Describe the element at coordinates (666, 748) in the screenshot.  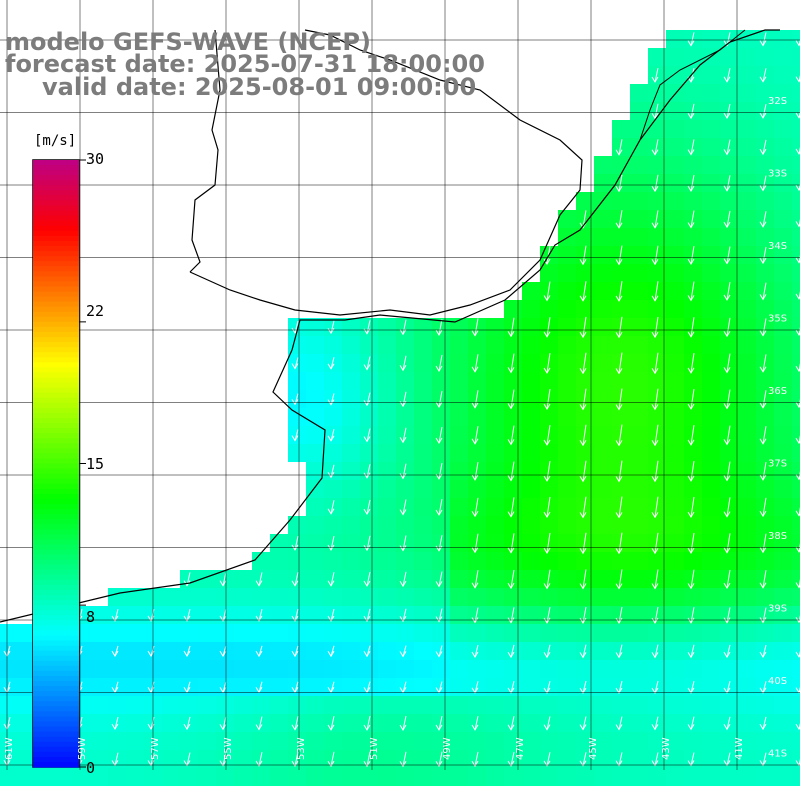
I see `lon-label: 43W` at that location.